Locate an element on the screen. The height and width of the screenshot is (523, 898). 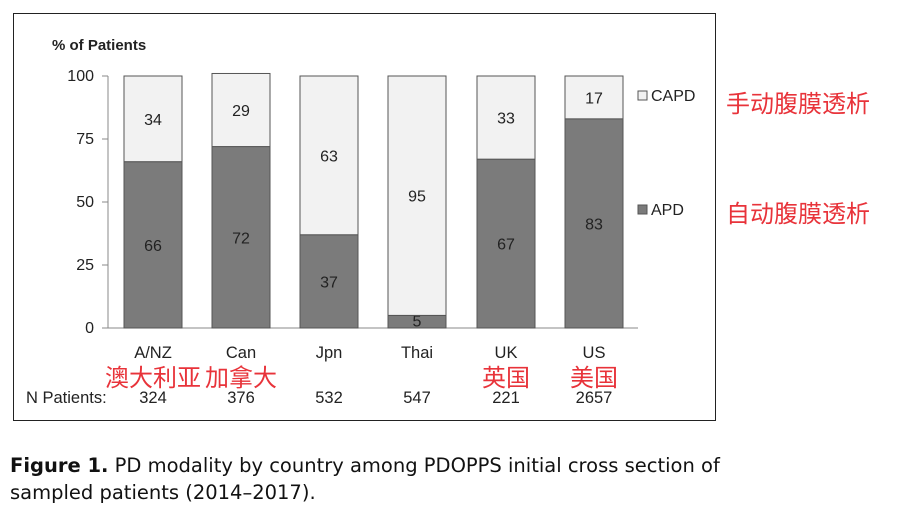
x-tick-label: Can is located at coordinates (241, 353).